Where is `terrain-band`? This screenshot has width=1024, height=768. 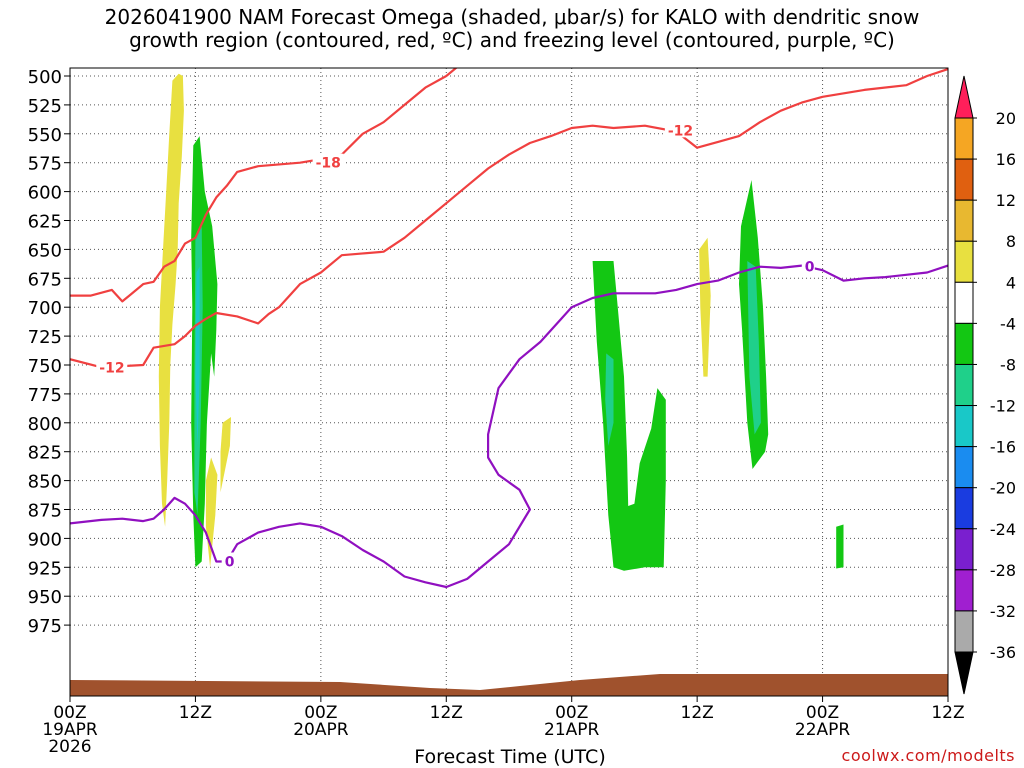 terrain-band is located at coordinates (509, 685).